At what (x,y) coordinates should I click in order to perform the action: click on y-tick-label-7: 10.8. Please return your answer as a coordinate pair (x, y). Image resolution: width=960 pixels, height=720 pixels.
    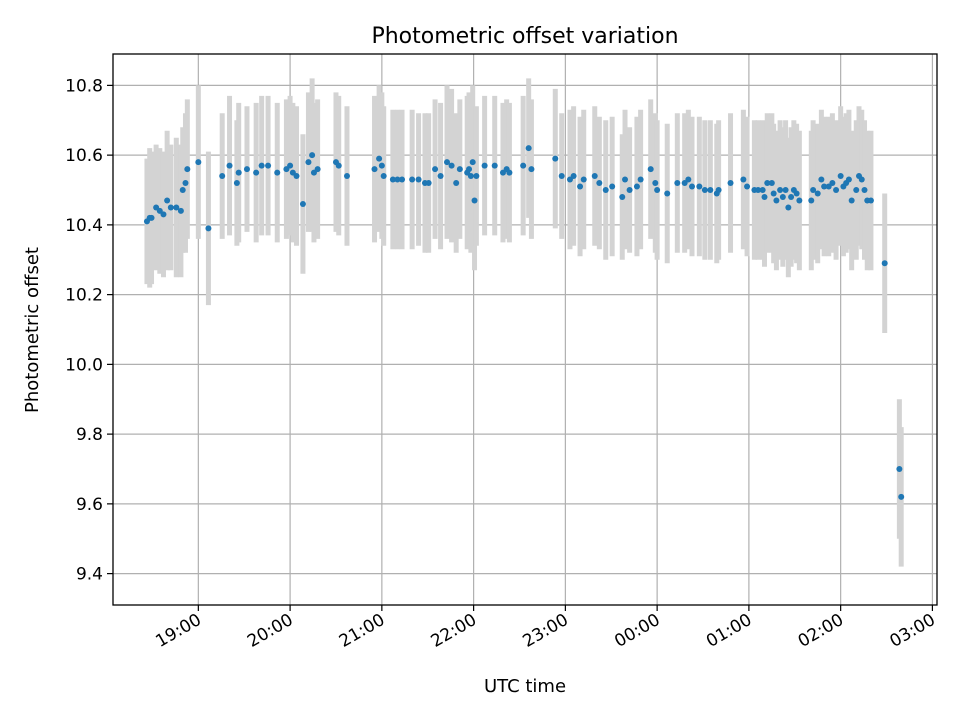
    Looking at the image, I should click on (84, 86).